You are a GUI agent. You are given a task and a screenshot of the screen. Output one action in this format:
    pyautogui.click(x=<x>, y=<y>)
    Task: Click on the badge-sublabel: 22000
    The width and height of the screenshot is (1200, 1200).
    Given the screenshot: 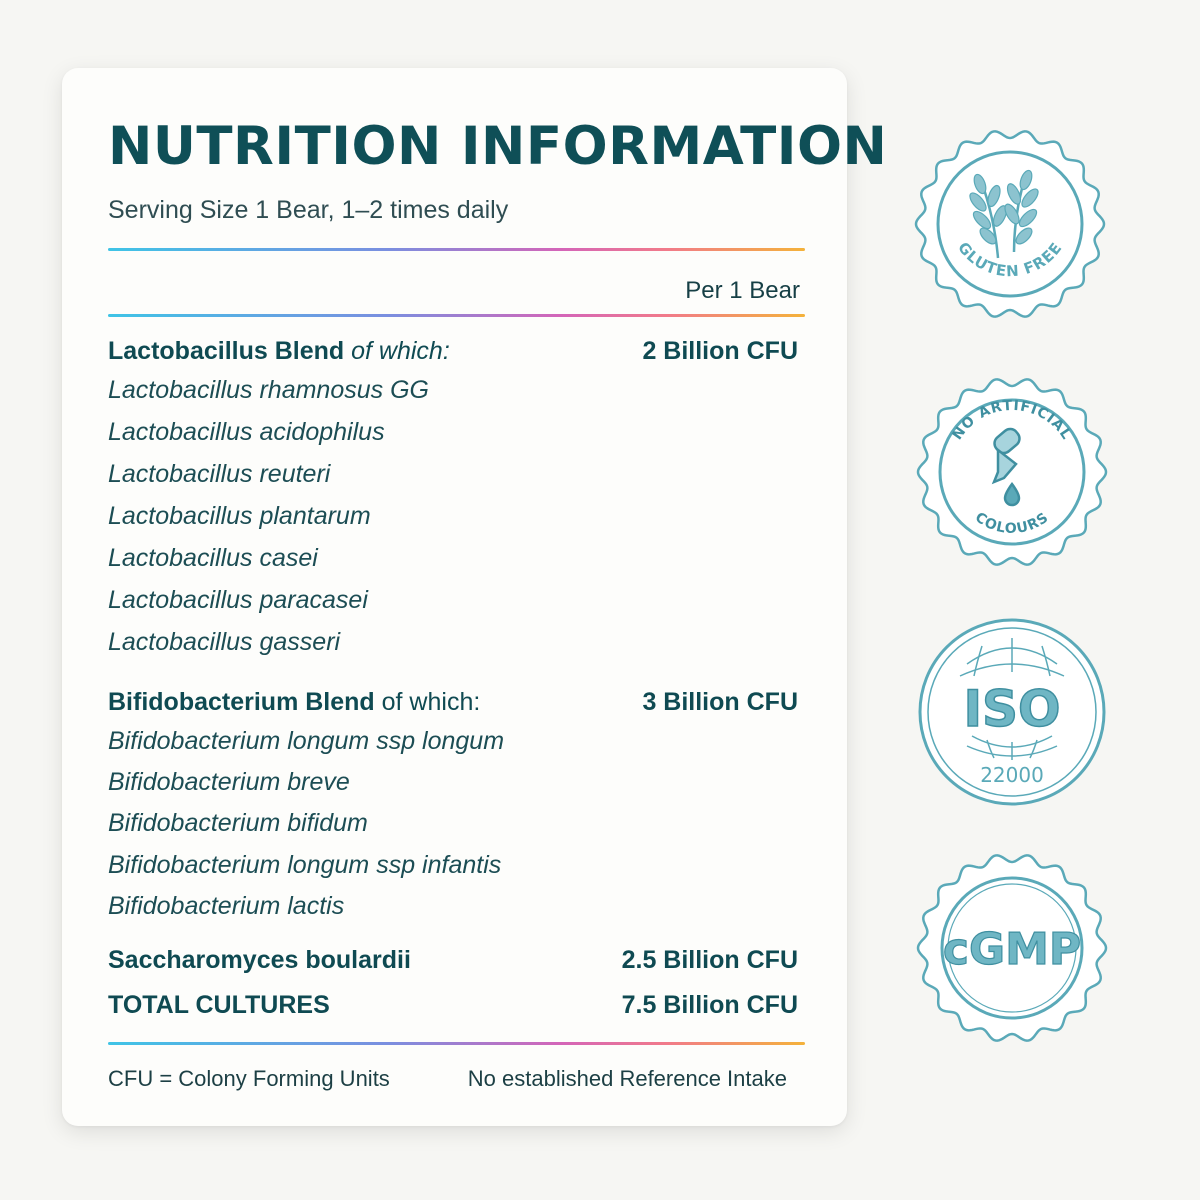 What is the action you would take?
    pyautogui.click(x=1012, y=775)
    